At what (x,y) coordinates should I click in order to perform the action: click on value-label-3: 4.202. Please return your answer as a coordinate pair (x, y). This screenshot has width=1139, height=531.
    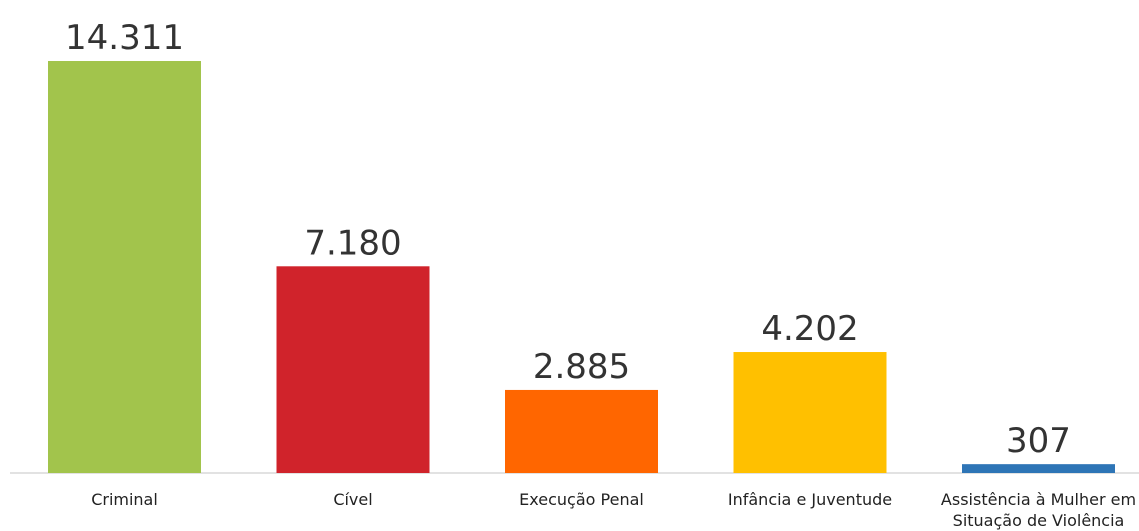
    Looking at the image, I should click on (809, 329).